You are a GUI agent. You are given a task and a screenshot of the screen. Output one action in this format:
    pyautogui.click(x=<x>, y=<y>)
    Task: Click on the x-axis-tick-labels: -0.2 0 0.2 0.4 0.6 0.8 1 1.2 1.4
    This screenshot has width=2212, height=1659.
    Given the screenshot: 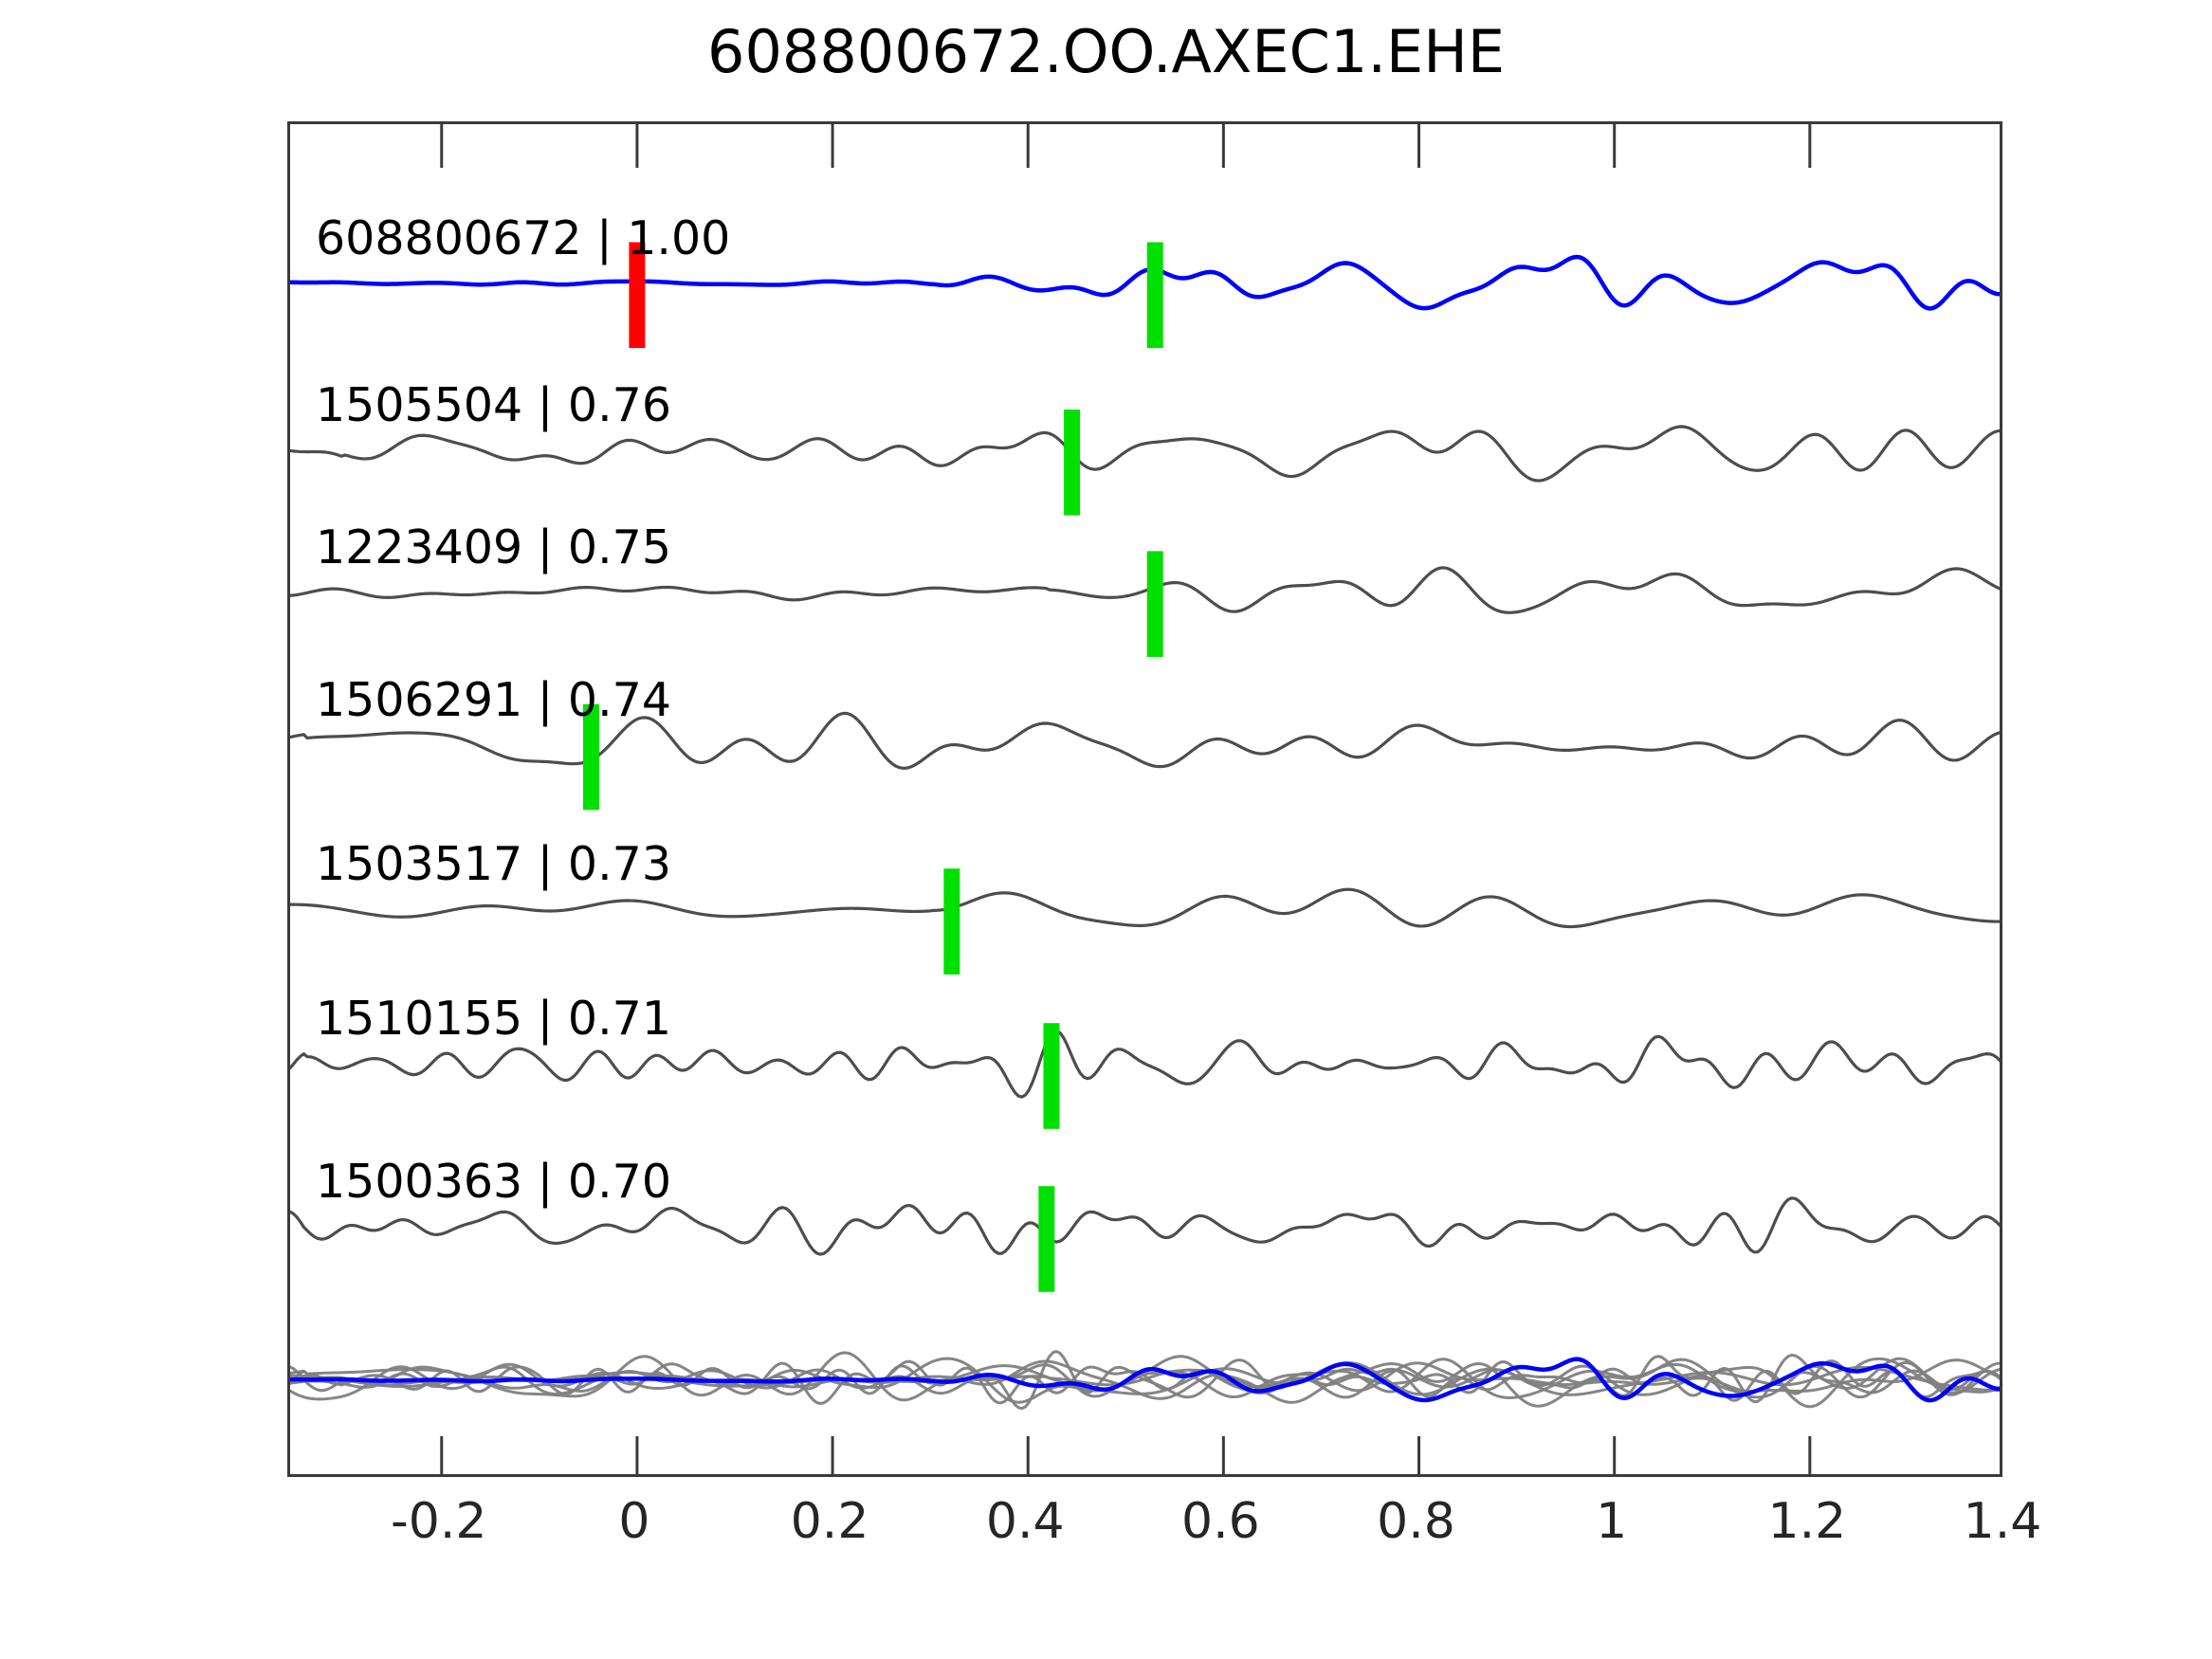 What is the action you would take?
    pyautogui.click(x=1164, y=1531)
    